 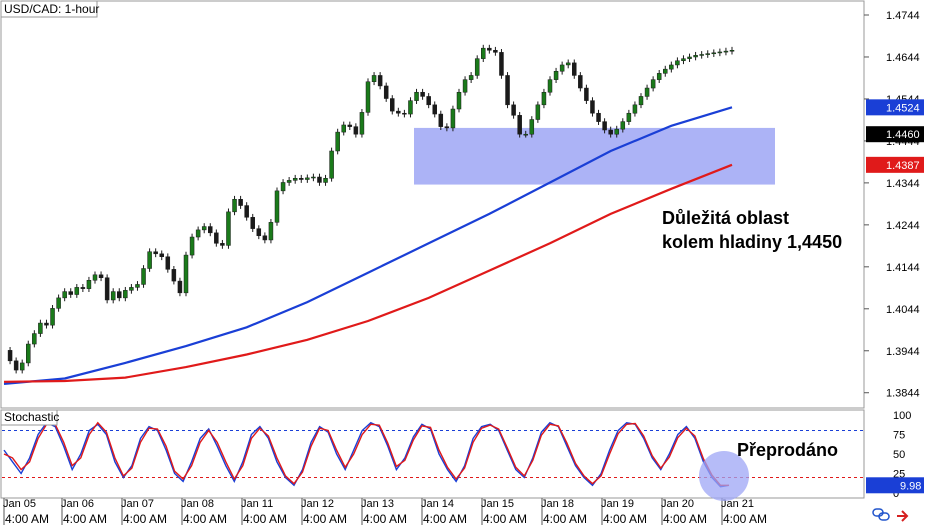 What do you see at coordinates (903, 394) in the screenshot?
I see `y-tick-label: 1.3844` at bounding box center [903, 394].